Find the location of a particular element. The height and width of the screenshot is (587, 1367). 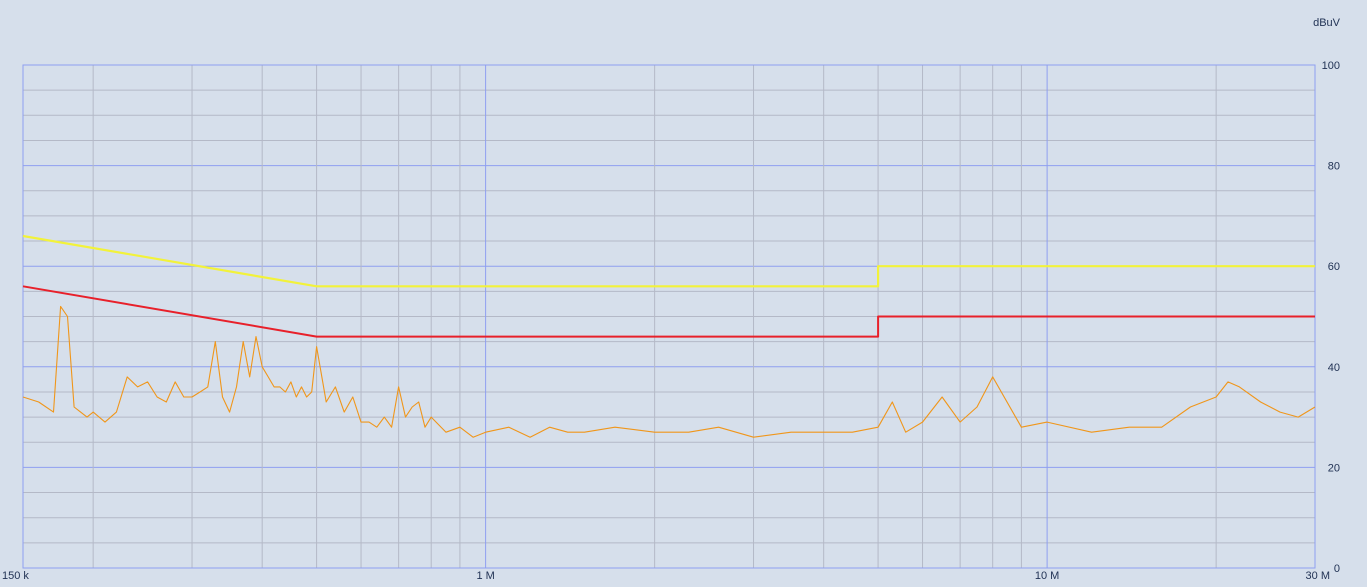

y-tick-label: 20 is located at coordinates (1334, 468).